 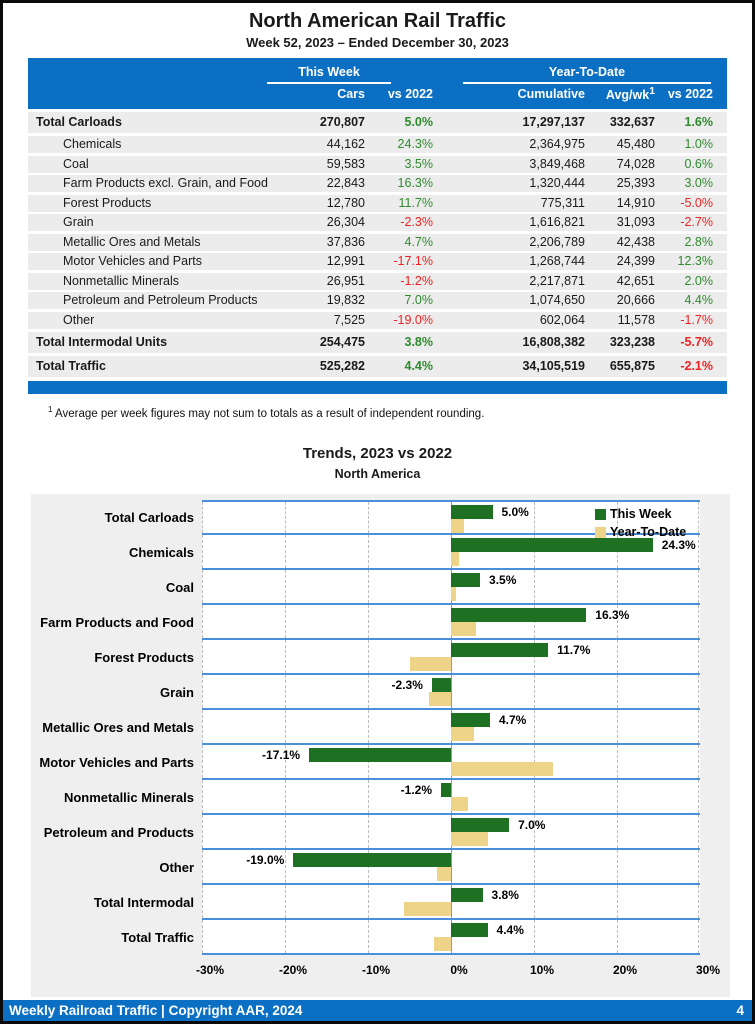 What do you see at coordinates (380, 868) in the screenshot?
I see `chart-band: Other -19.0%` at bounding box center [380, 868].